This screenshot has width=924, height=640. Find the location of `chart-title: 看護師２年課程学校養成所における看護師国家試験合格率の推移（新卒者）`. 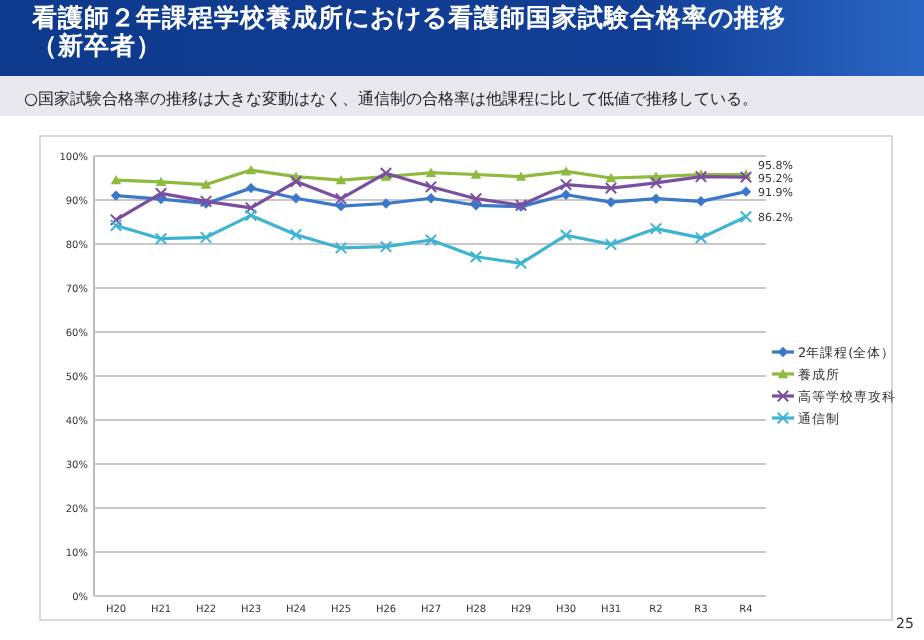

chart-title: 看護師２年課程学校養成所における看護師国家試験合格率の推移（新卒者） is located at coordinates (410, 31).